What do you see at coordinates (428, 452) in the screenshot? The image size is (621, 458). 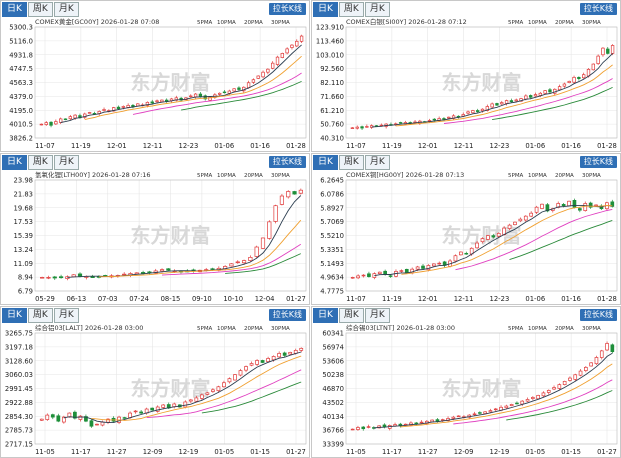 I see `x-tick-label: 11-27` at bounding box center [428, 452].